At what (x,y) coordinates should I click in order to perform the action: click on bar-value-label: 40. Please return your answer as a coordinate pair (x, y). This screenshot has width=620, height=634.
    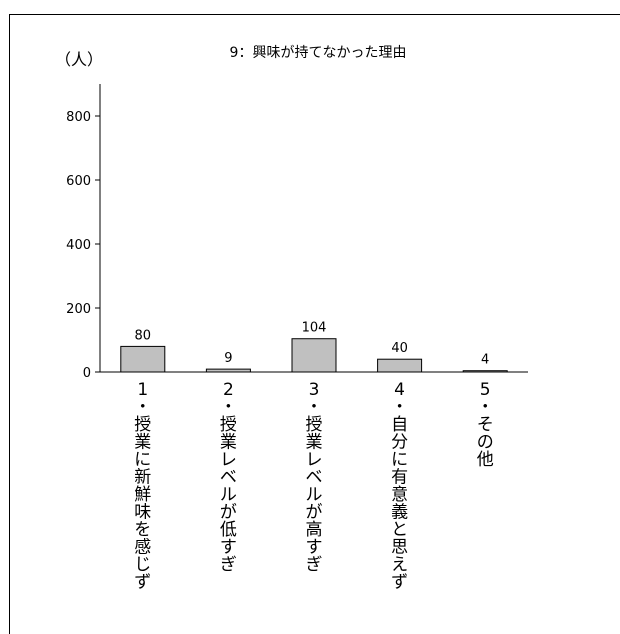
    Looking at the image, I should click on (399, 348).